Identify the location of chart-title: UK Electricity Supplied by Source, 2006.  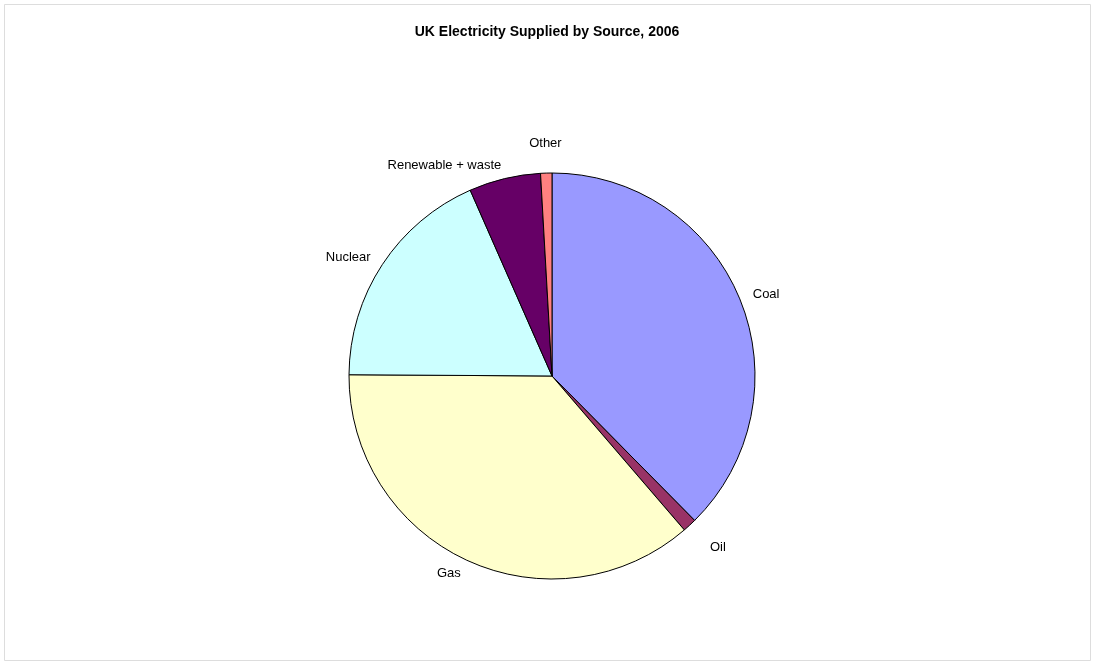
(547, 31).